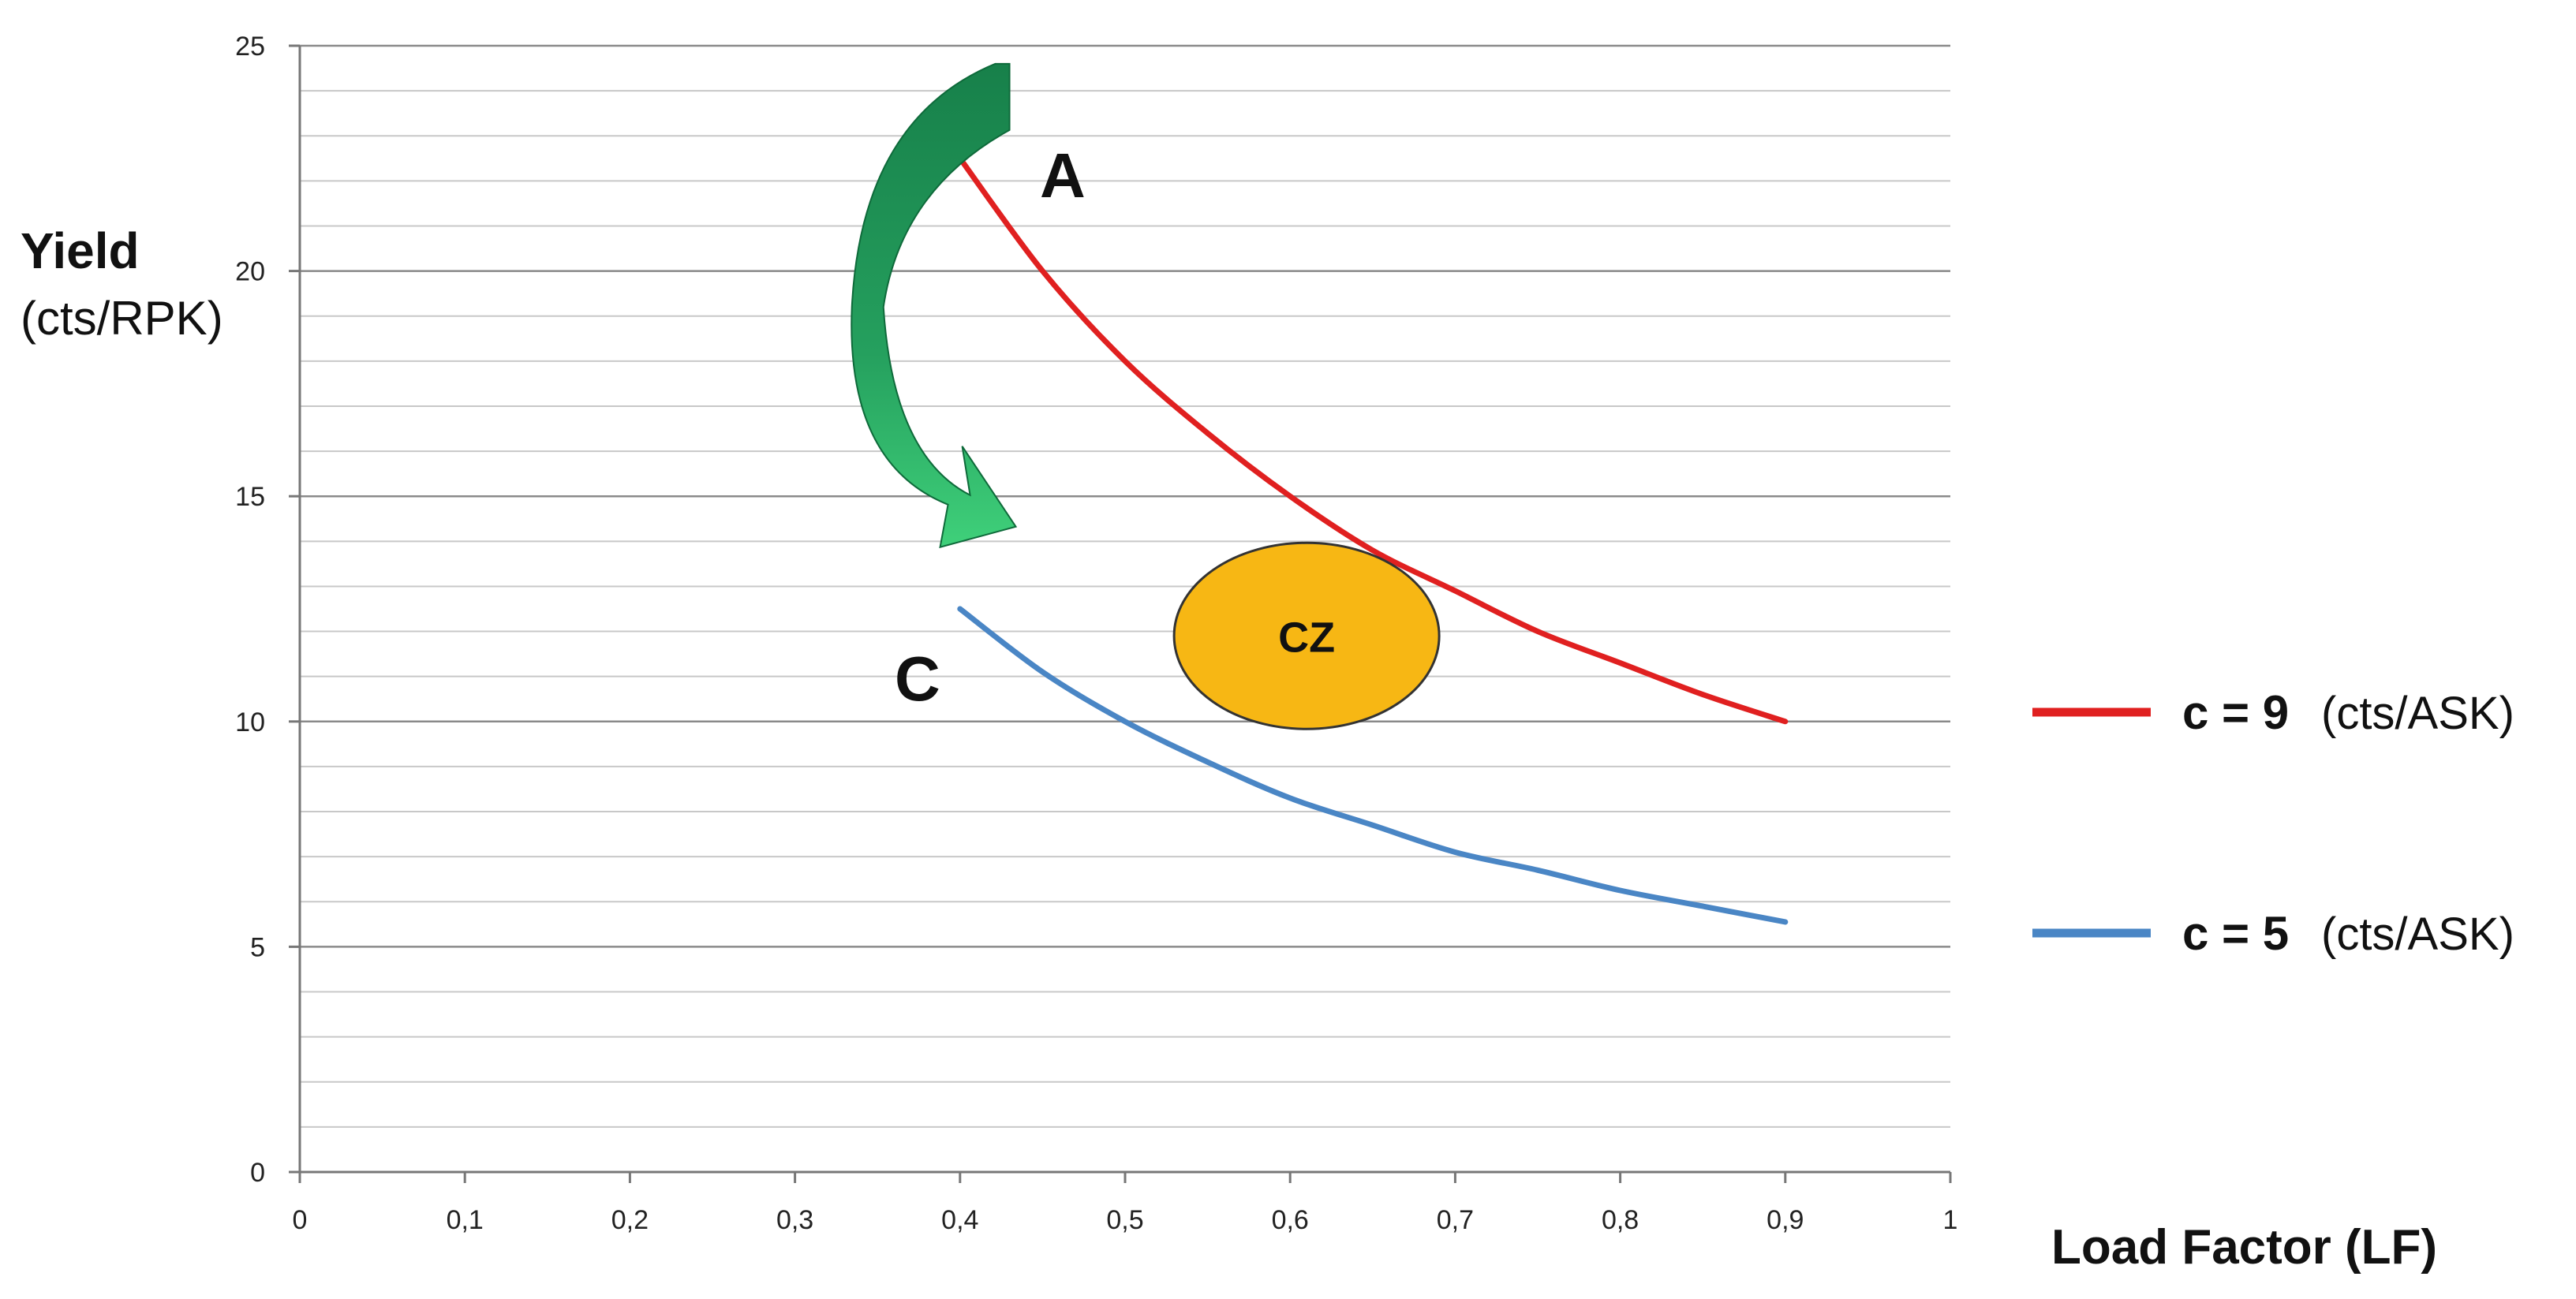  Describe the element at coordinates (1620, 1220) in the screenshot. I see `x-tick-label: 0,8` at that location.